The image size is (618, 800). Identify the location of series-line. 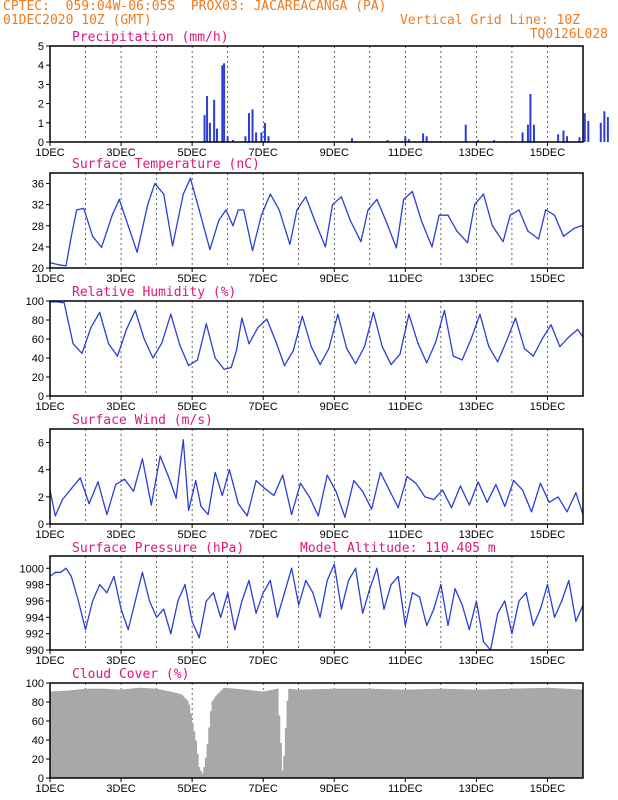
(316, 222).